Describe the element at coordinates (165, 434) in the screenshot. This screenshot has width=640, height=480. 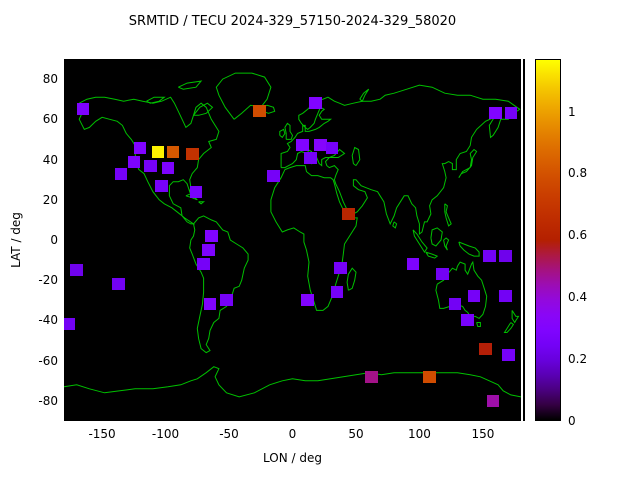
I see `x-tick-label: -100` at that location.